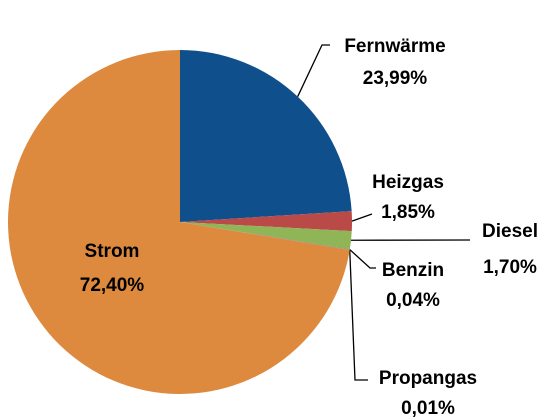  What do you see at coordinates (112, 251) in the screenshot?
I see `slice-label: Strom` at bounding box center [112, 251].